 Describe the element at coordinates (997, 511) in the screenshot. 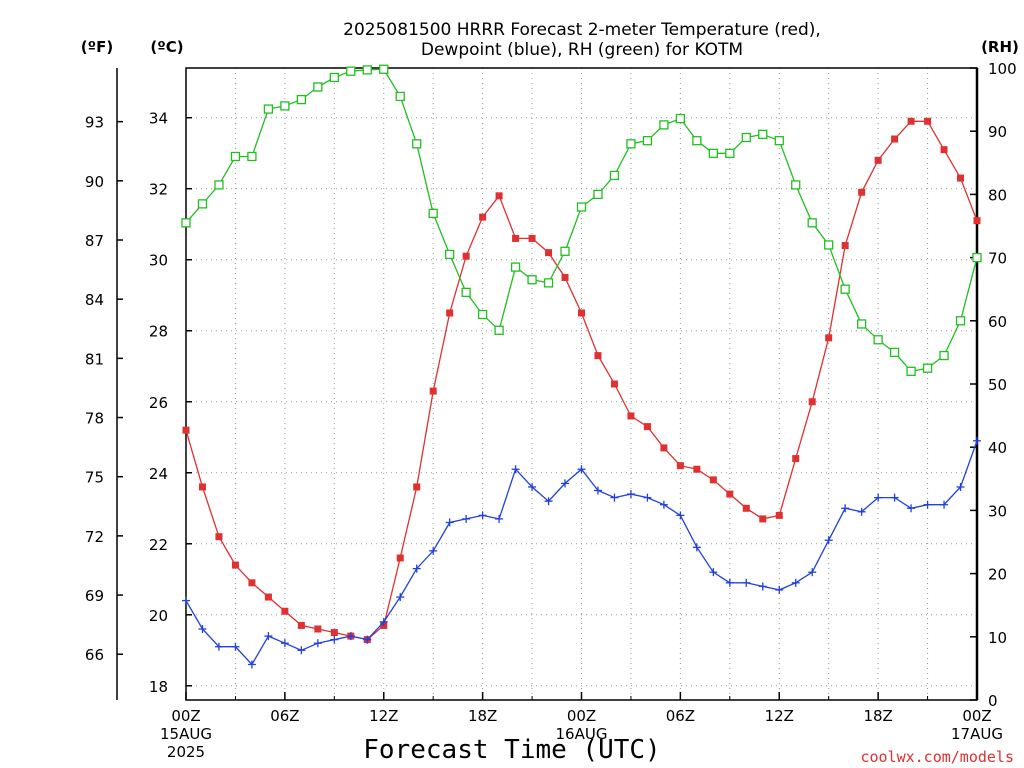

I see `rh-tick-label: 30` at that location.